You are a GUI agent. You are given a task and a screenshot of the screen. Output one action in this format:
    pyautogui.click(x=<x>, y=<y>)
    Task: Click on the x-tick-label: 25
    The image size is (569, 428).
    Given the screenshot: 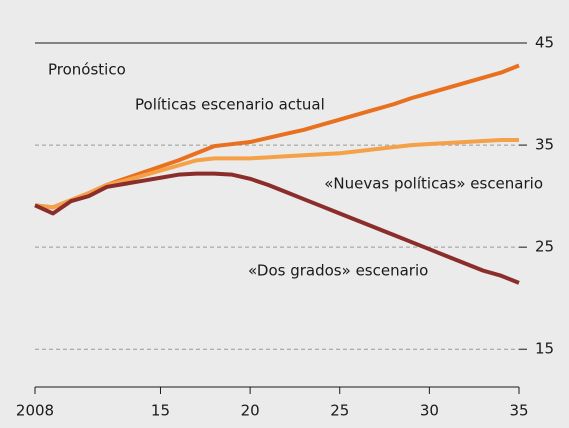 What is the action you would take?
    pyautogui.click(x=339, y=411)
    